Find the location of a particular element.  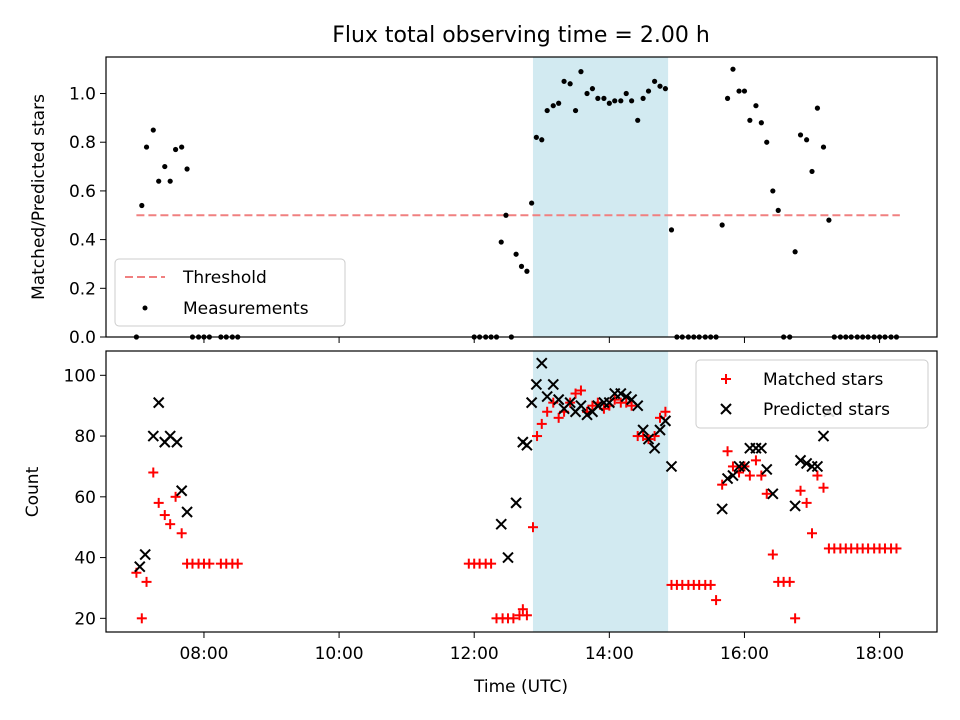

bottom-y-tick-label: 100 is located at coordinates (80, 376).